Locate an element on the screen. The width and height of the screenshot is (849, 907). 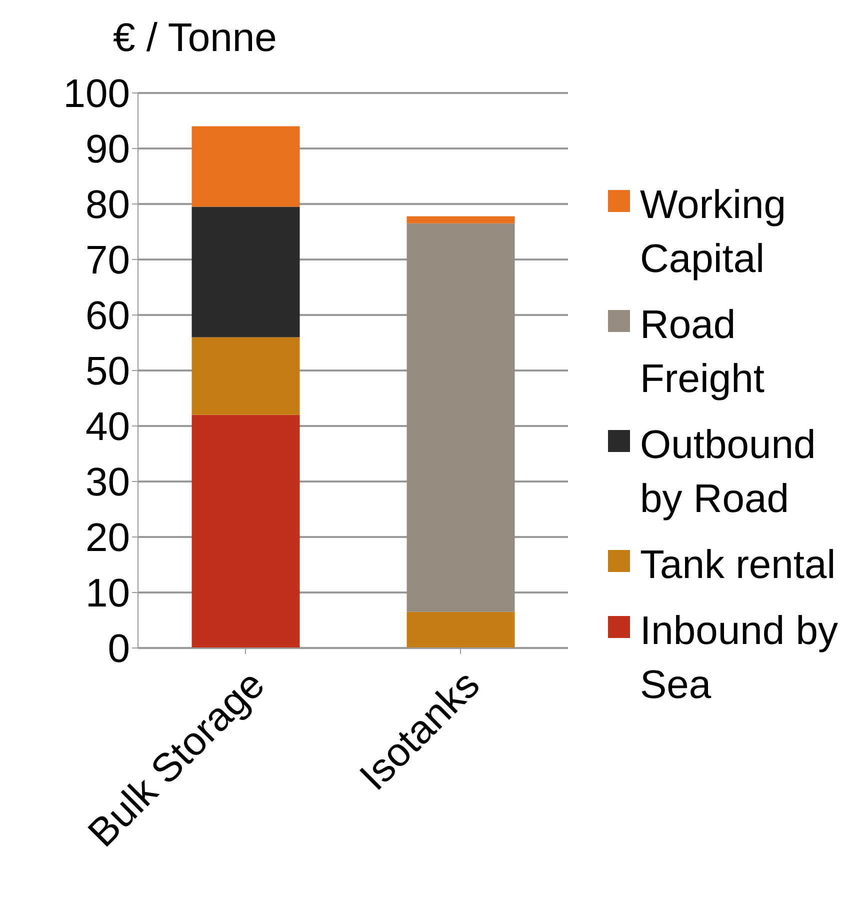
y-tick-label: 30 is located at coordinates (108, 482).